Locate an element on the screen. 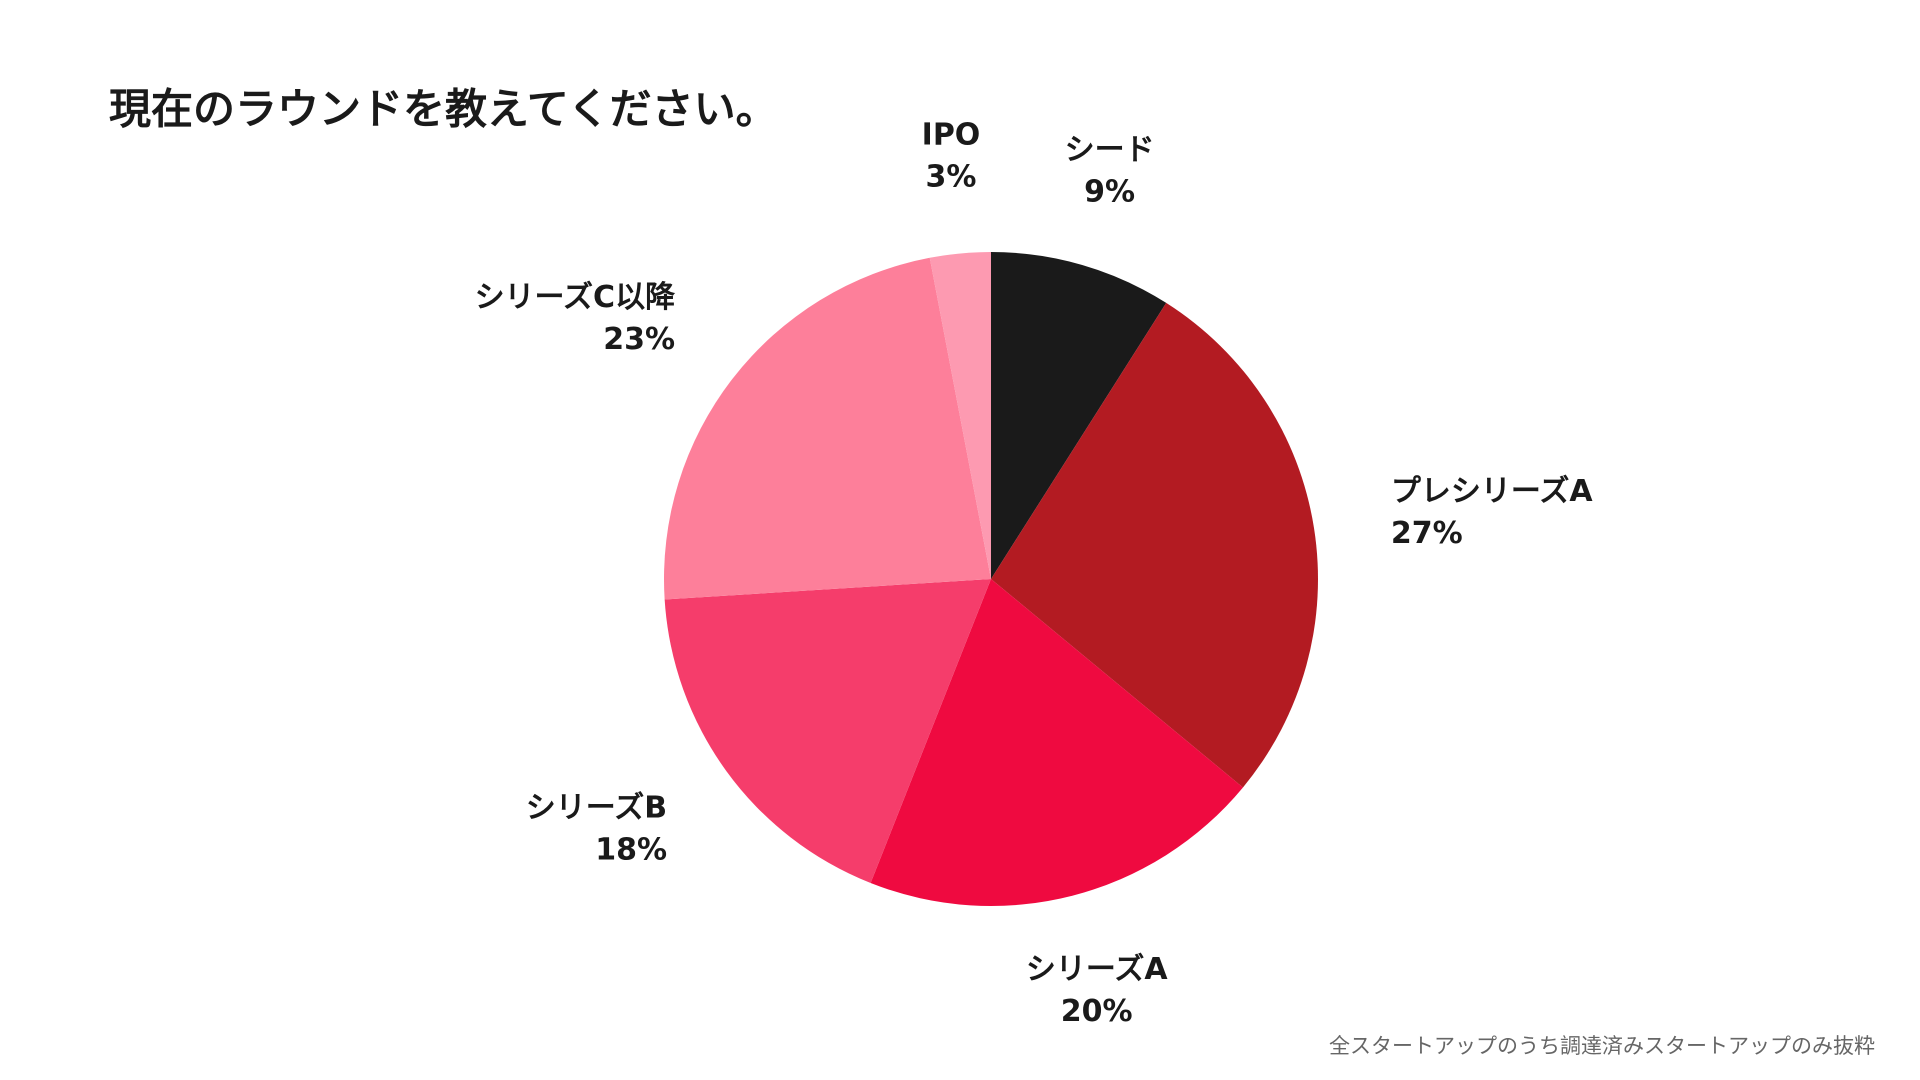 This screenshot has height=1080, width=1920. footnote: 全スタートアップのうち調達済みスタートアップのみ抜粋 is located at coordinates (1602, 1046).